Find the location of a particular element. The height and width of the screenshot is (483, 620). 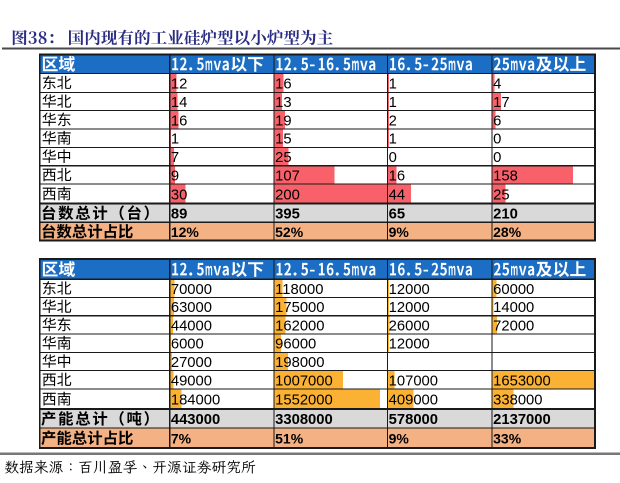

svg-text: 107 is located at coordinates (287, 176).